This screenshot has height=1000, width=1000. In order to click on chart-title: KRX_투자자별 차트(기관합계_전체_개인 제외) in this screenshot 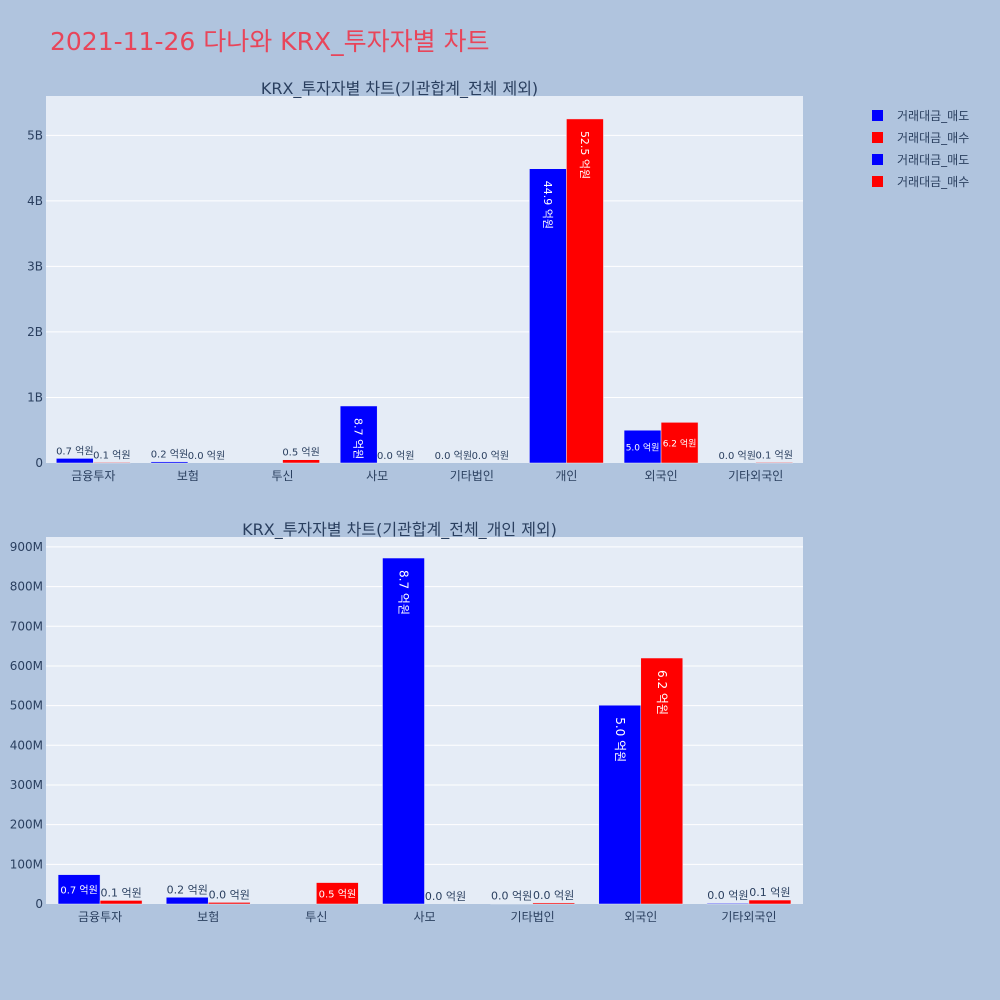, I will do `click(399, 530)`.